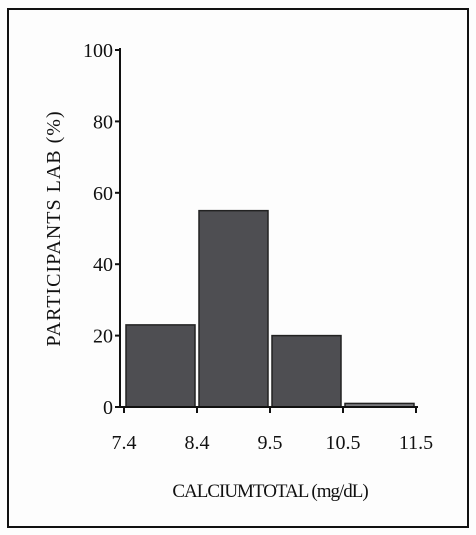 Image resolution: width=476 pixels, height=535 pixels. I want to click on y-tick-label: 80, so click(103, 122).